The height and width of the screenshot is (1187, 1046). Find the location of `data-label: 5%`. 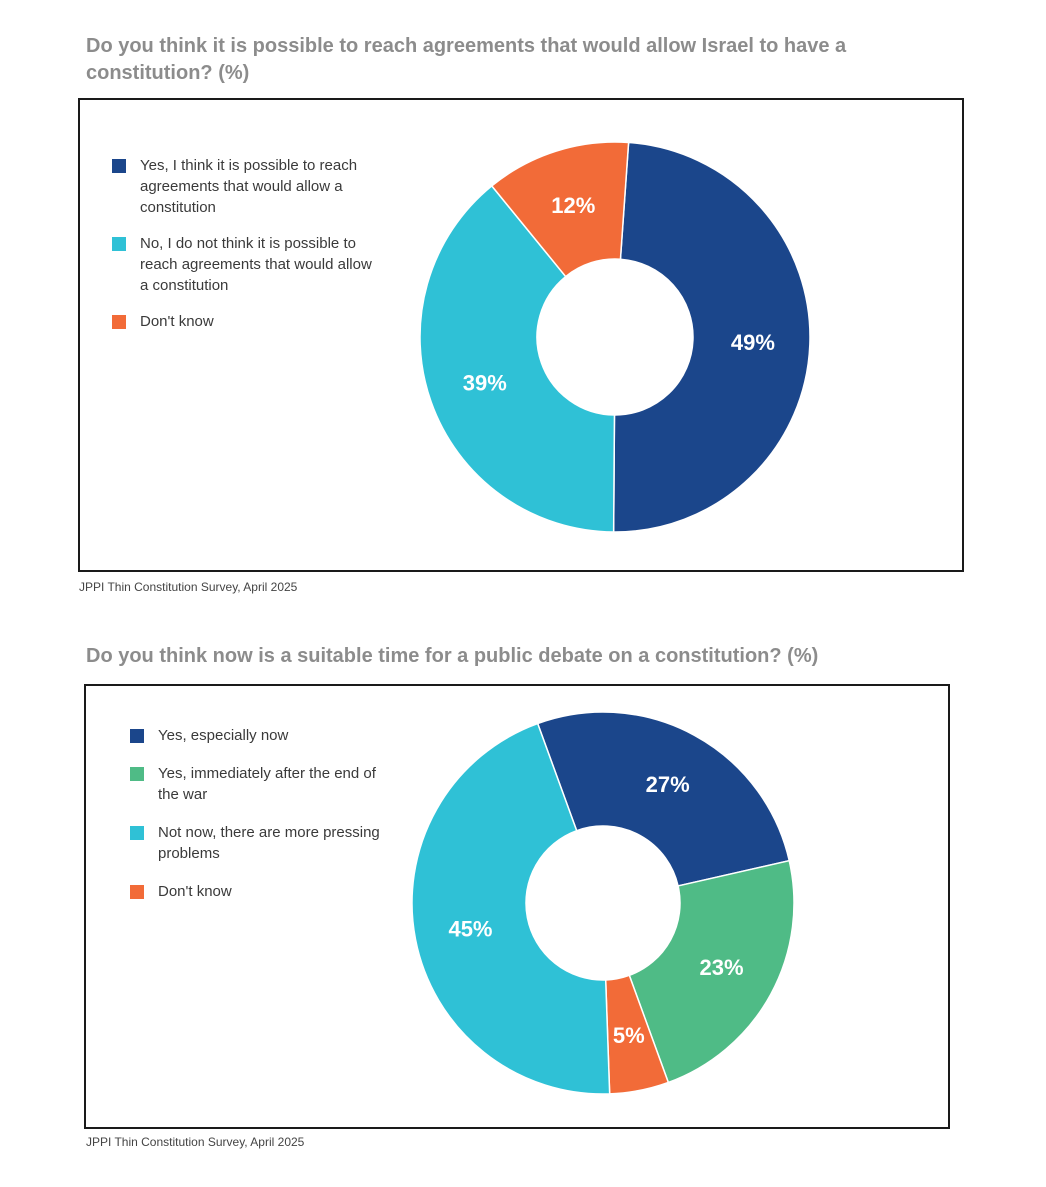

data-label: 5% is located at coordinates (629, 1035).